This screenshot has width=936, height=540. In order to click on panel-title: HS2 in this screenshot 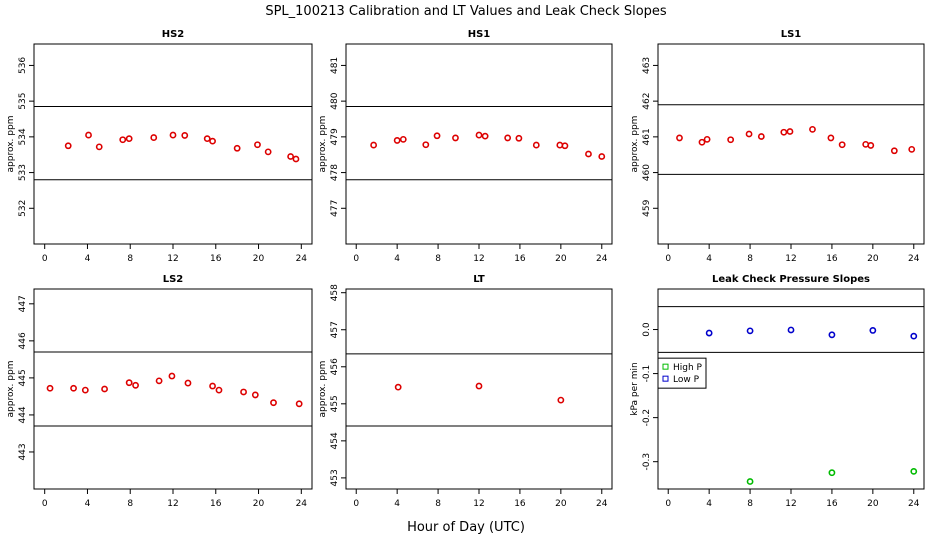, I will do `click(173, 34)`.